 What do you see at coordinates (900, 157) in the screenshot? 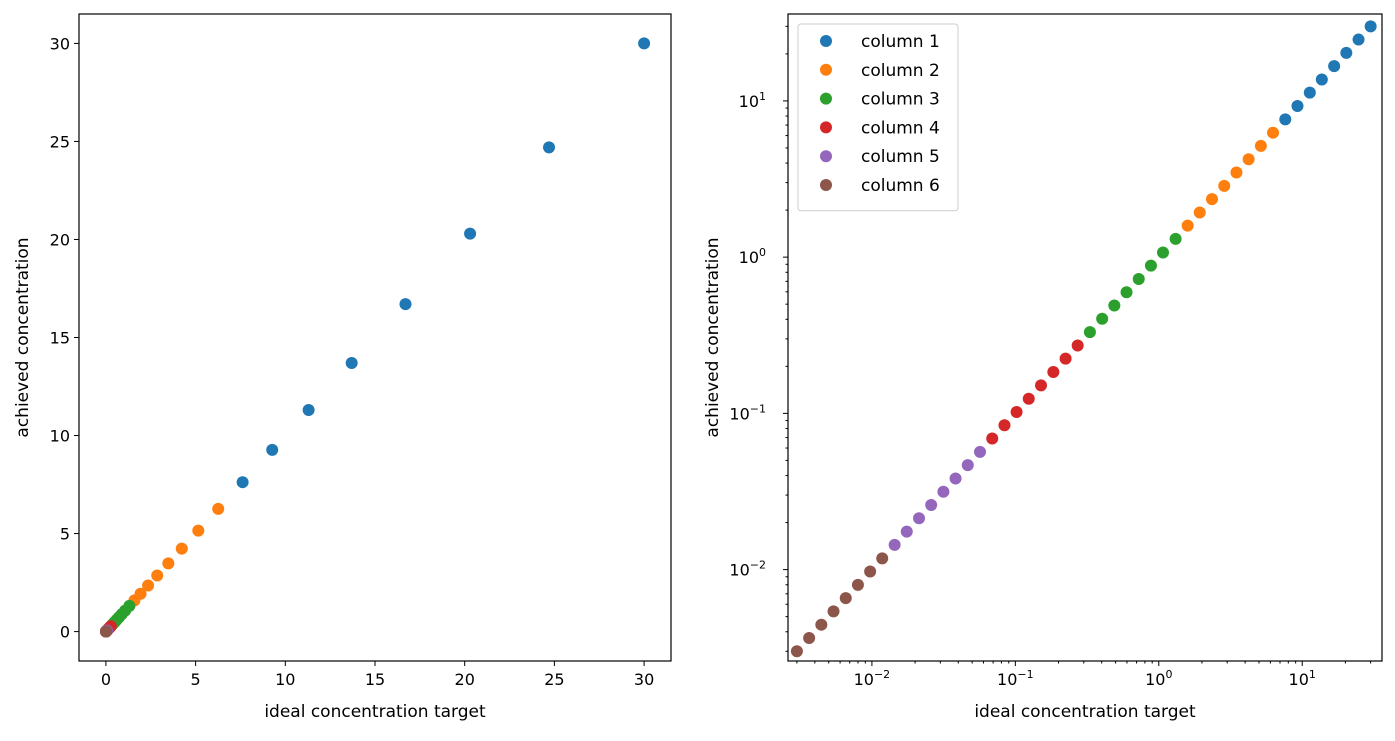
I see `legend-label: column 5` at bounding box center [900, 157].